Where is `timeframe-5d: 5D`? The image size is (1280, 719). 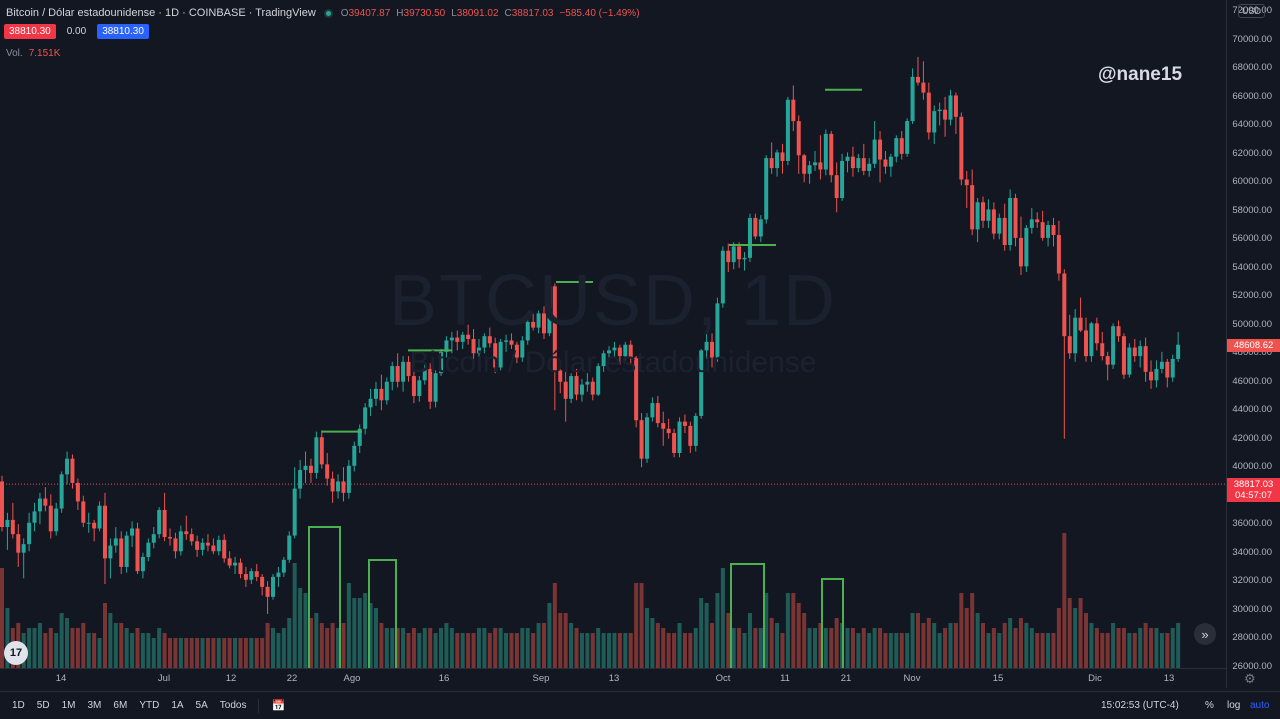
timeframe-5d: 5D is located at coordinates (43, 705).